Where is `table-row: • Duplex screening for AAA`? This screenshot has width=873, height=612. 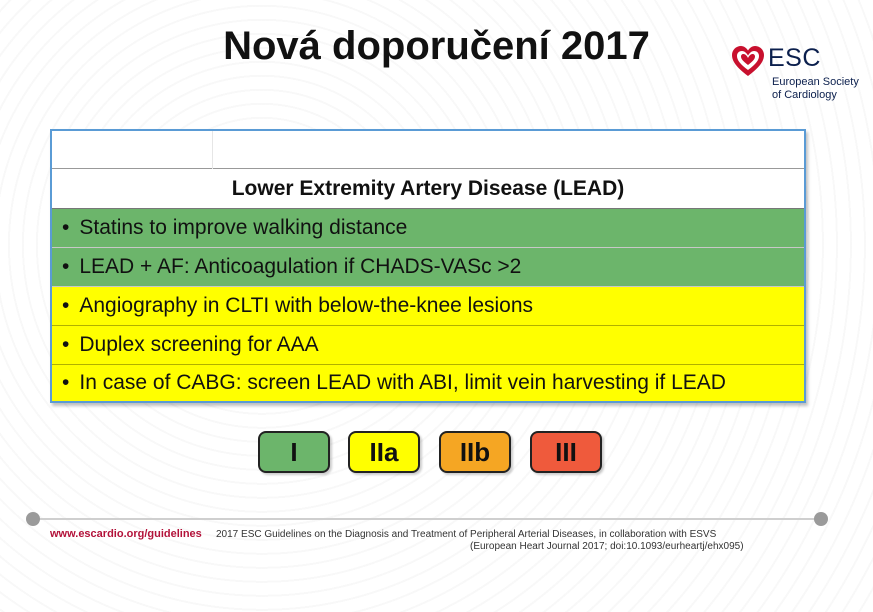 table-row: • Duplex screening for AAA is located at coordinates (428, 345).